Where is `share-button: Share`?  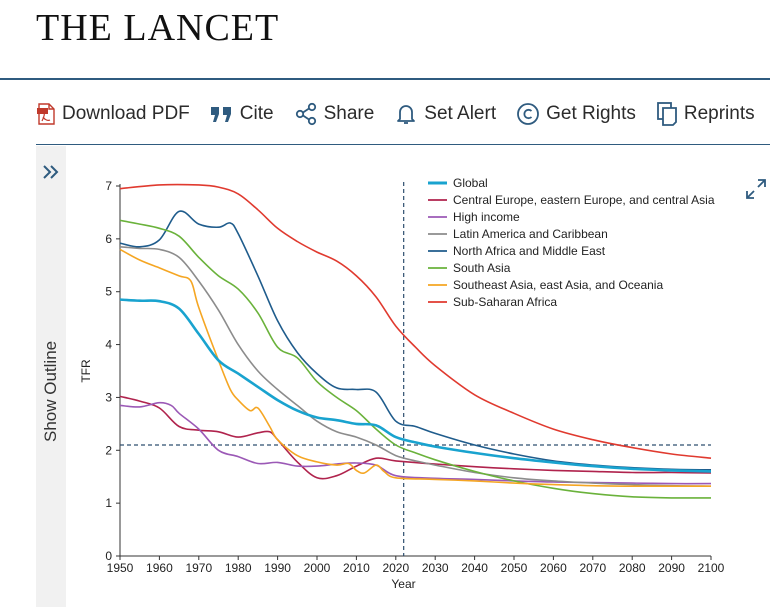
share-button: Share is located at coordinates (334, 114).